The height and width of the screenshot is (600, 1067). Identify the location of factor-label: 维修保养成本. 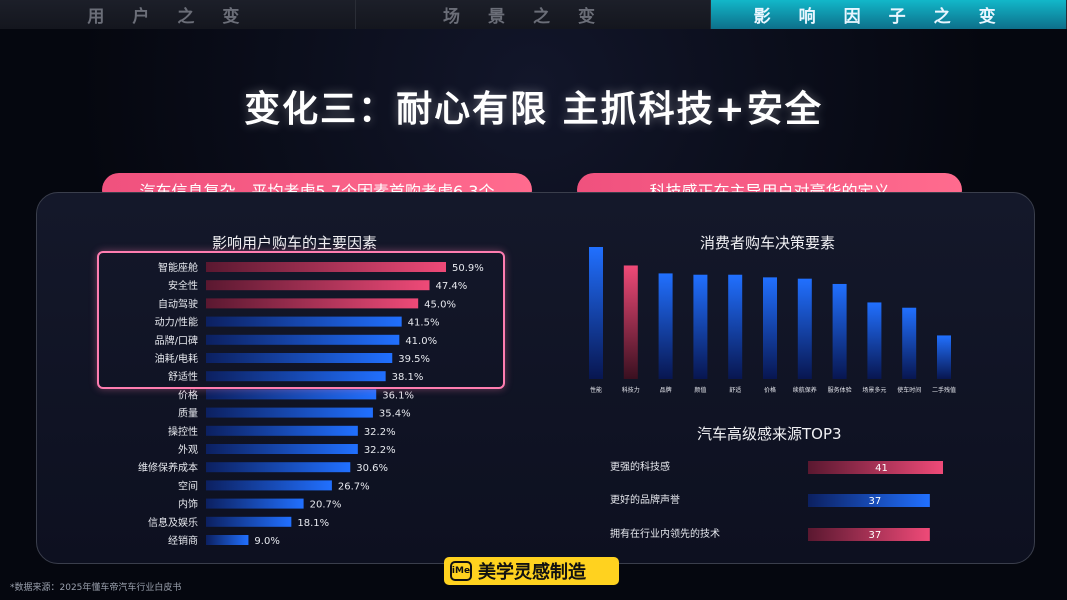
(168, 467).